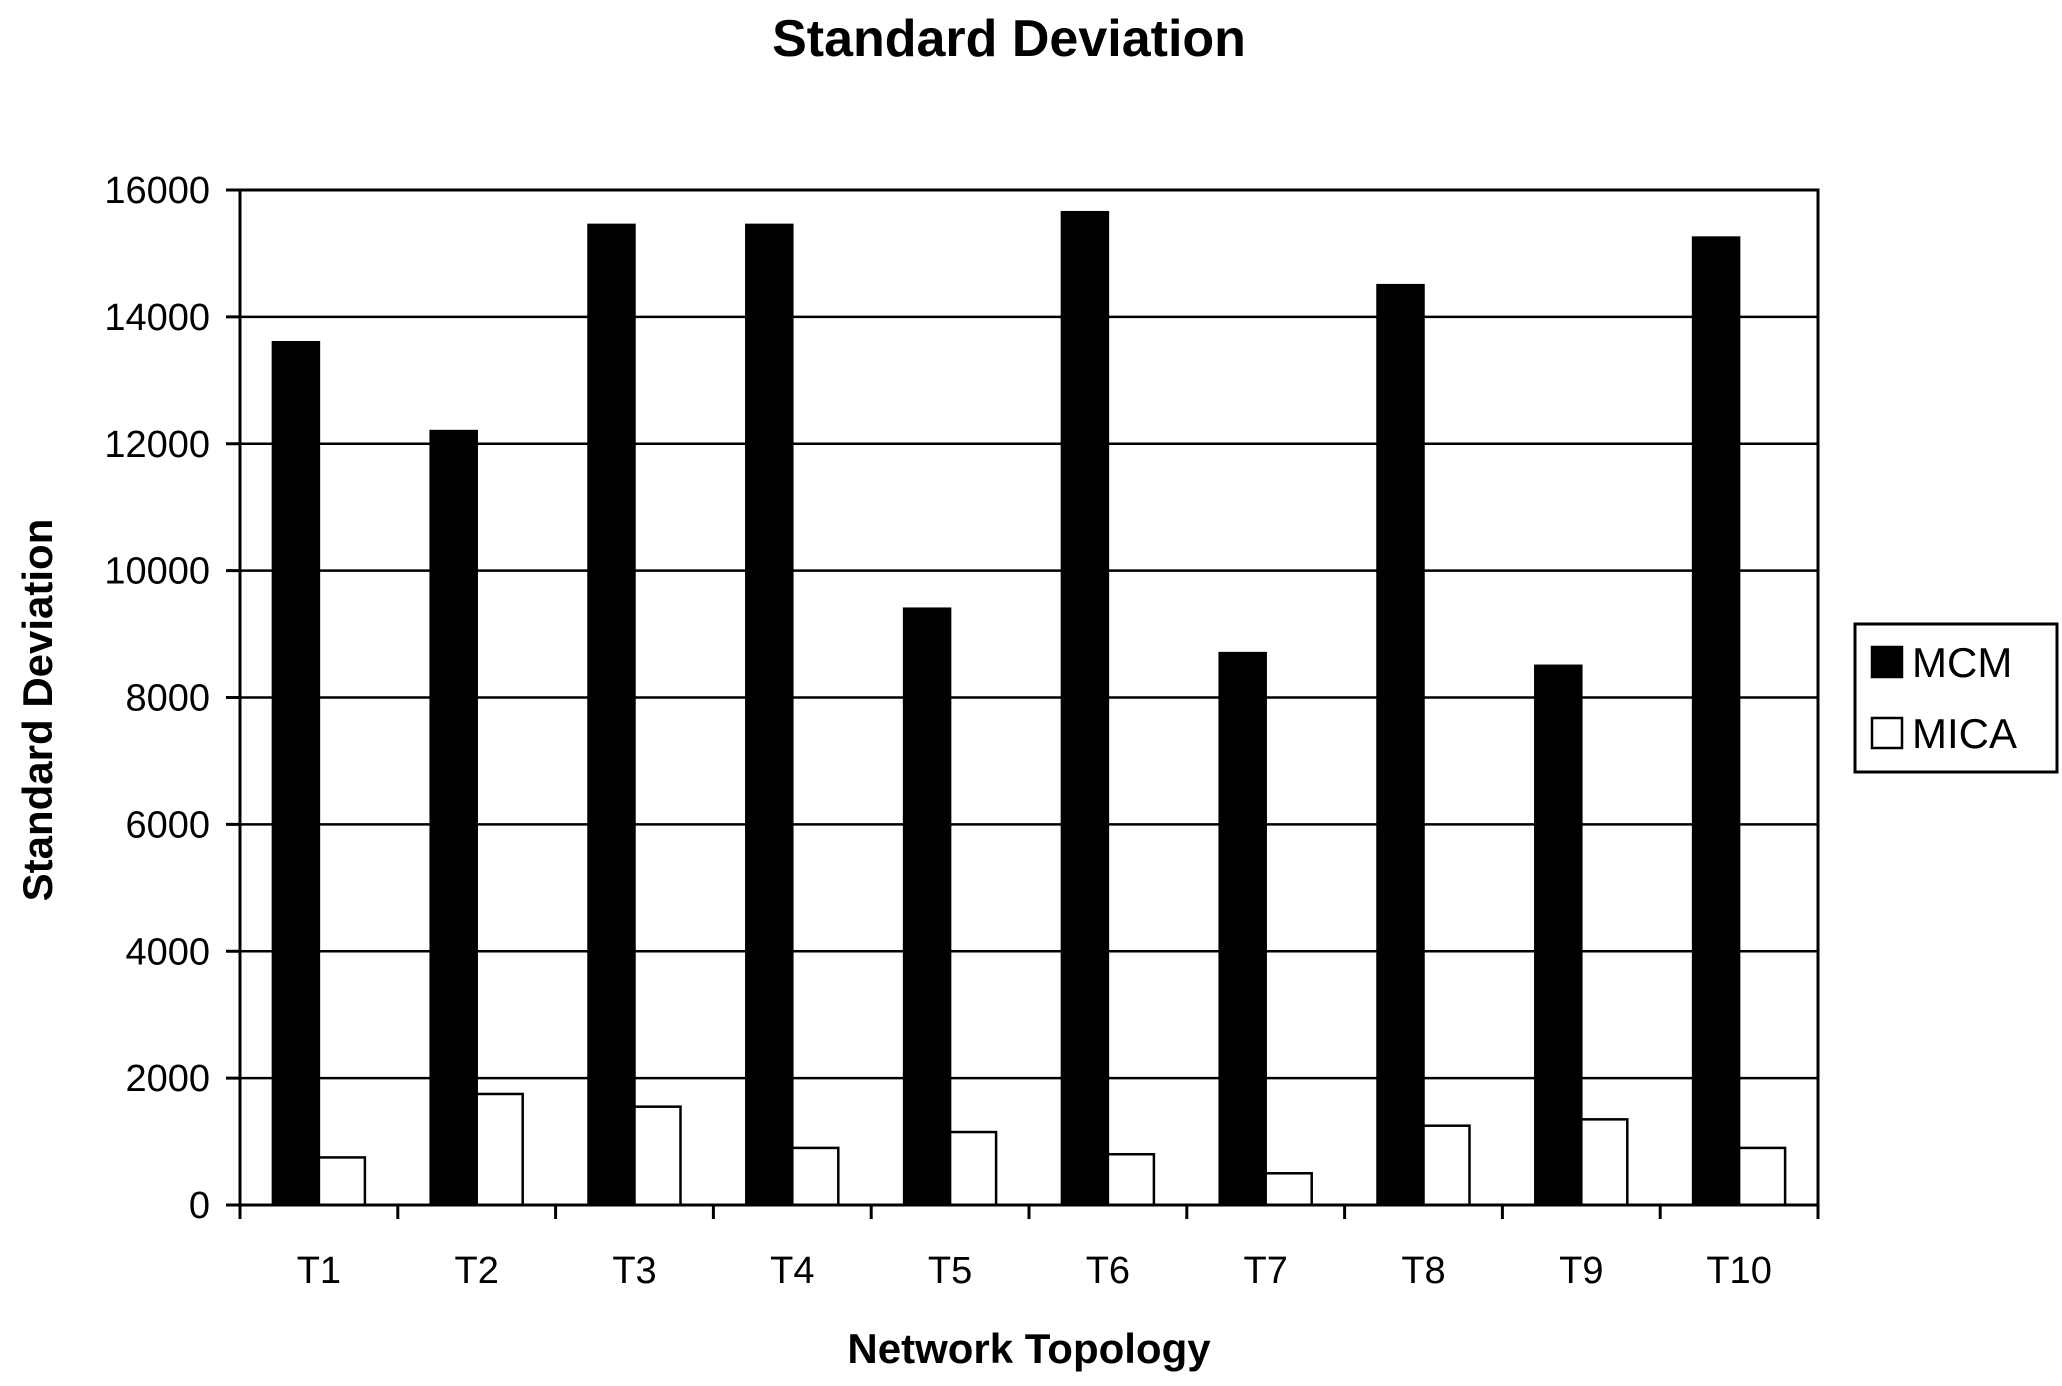 This screenshot has width=2062, height=1386. I want to click on y-tick-label: 16000, so click(157, 191).